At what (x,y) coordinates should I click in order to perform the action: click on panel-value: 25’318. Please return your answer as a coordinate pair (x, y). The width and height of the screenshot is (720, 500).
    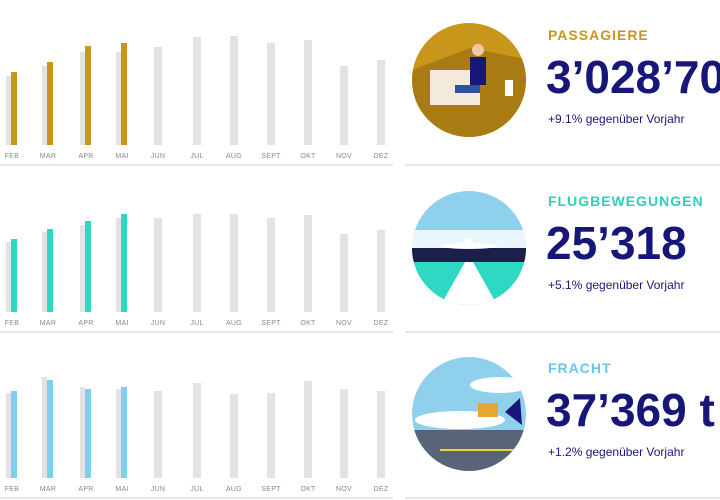
    Looking at the image, I should click on (616, 243).